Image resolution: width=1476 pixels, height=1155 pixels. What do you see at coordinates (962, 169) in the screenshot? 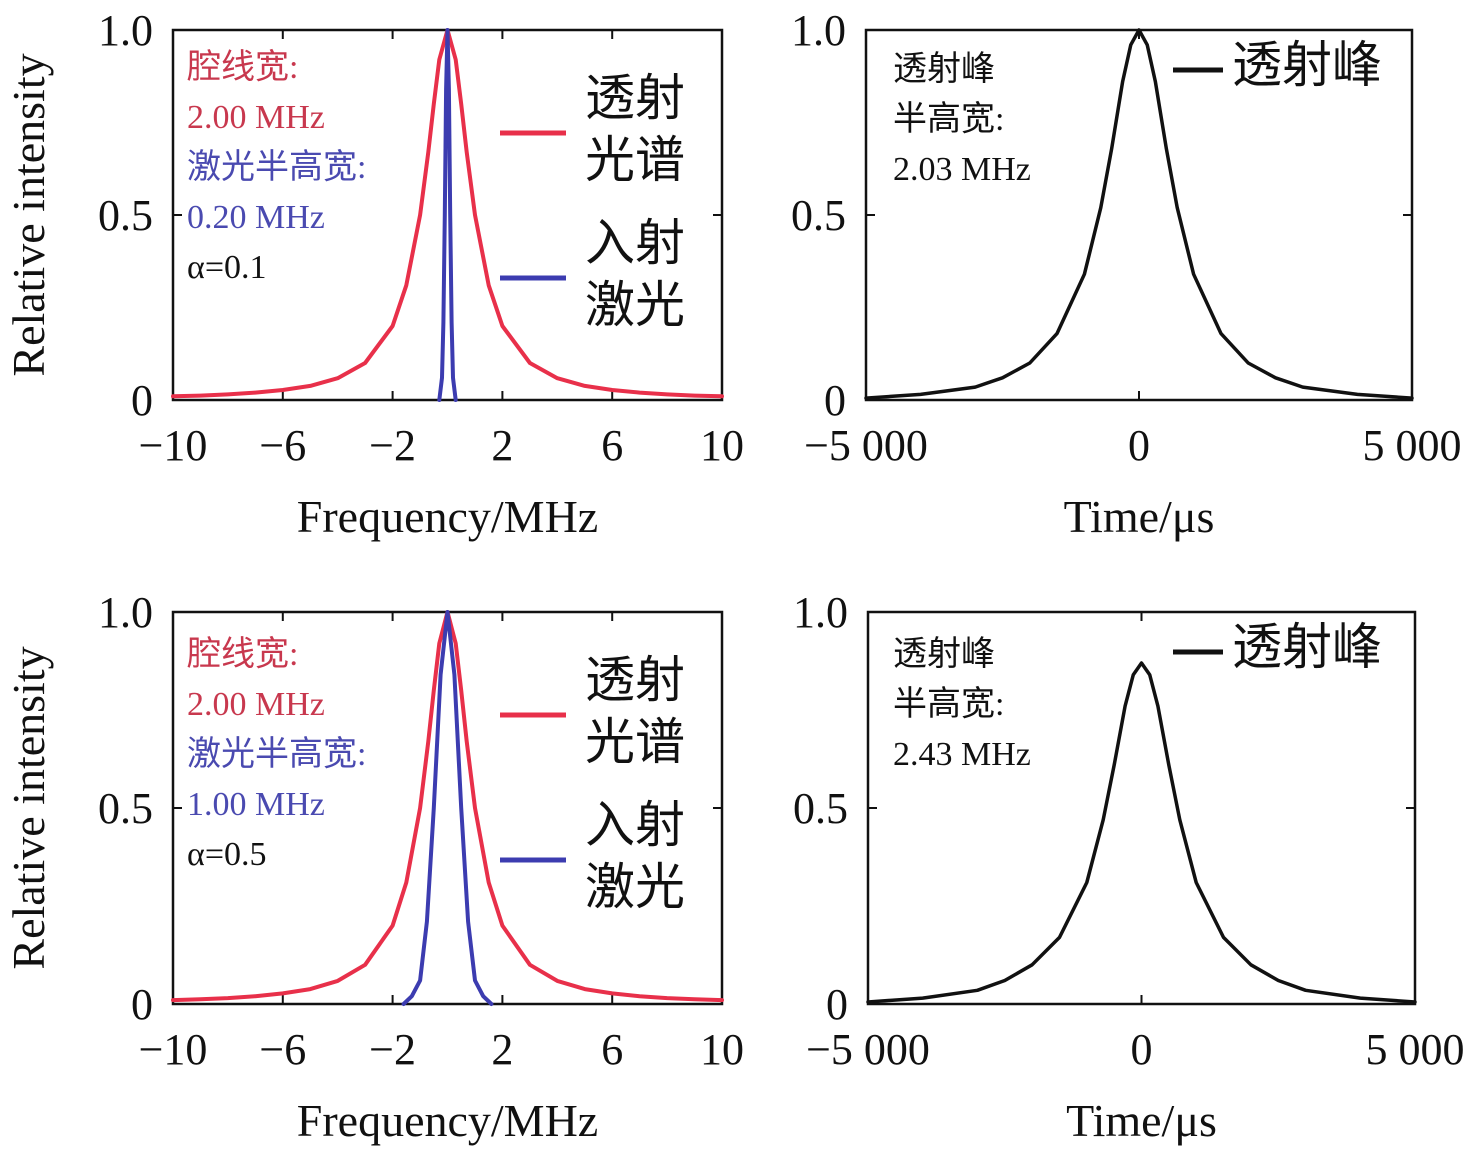
I see `annotation-text: 2.03 MHz` at bounding box center [962, 169].